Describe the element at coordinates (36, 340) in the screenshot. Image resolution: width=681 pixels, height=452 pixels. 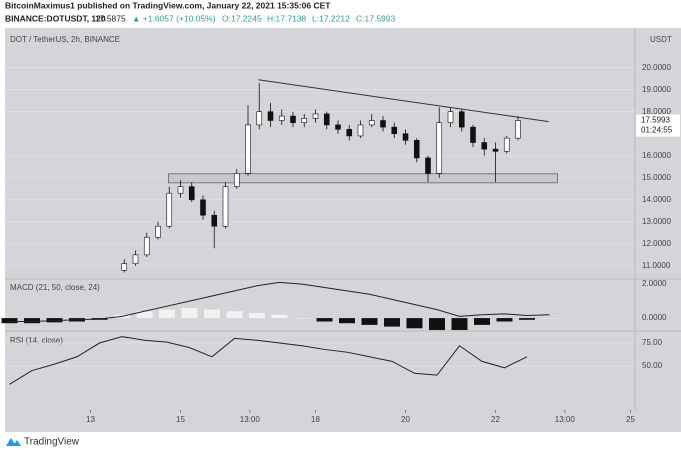
I see `pane-title: RSI (14, close)` at that location.